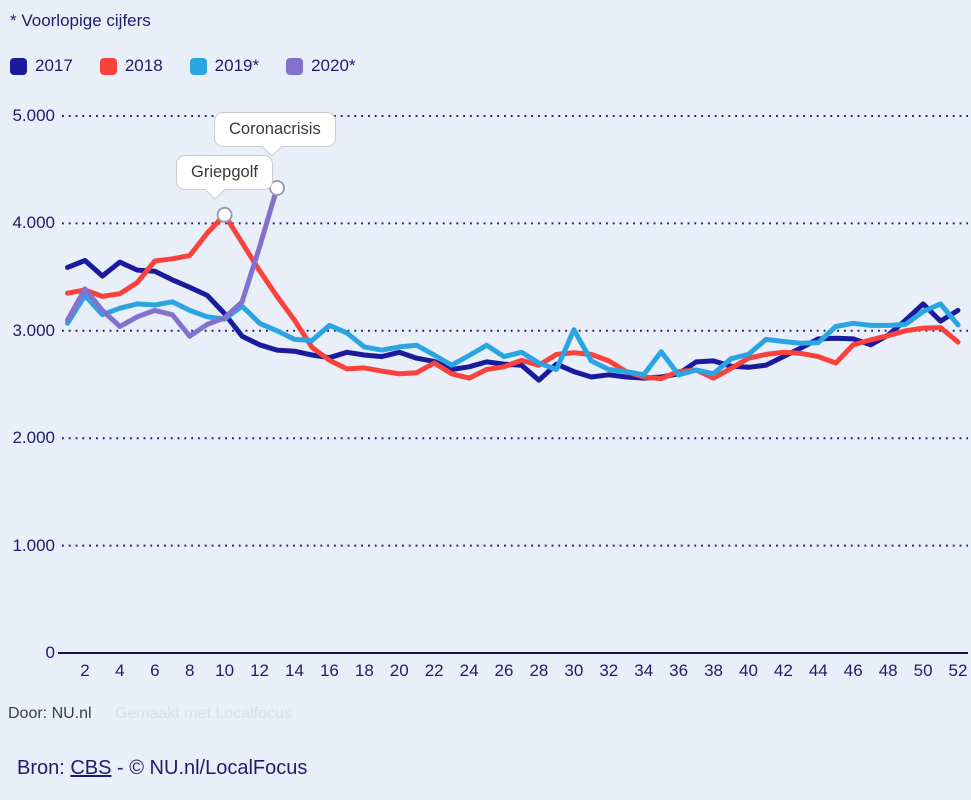 The width and height of the screenshot is (971, 800). I want to click on annotation-griepgolf-label: Griepgolf, so click(224, 172).